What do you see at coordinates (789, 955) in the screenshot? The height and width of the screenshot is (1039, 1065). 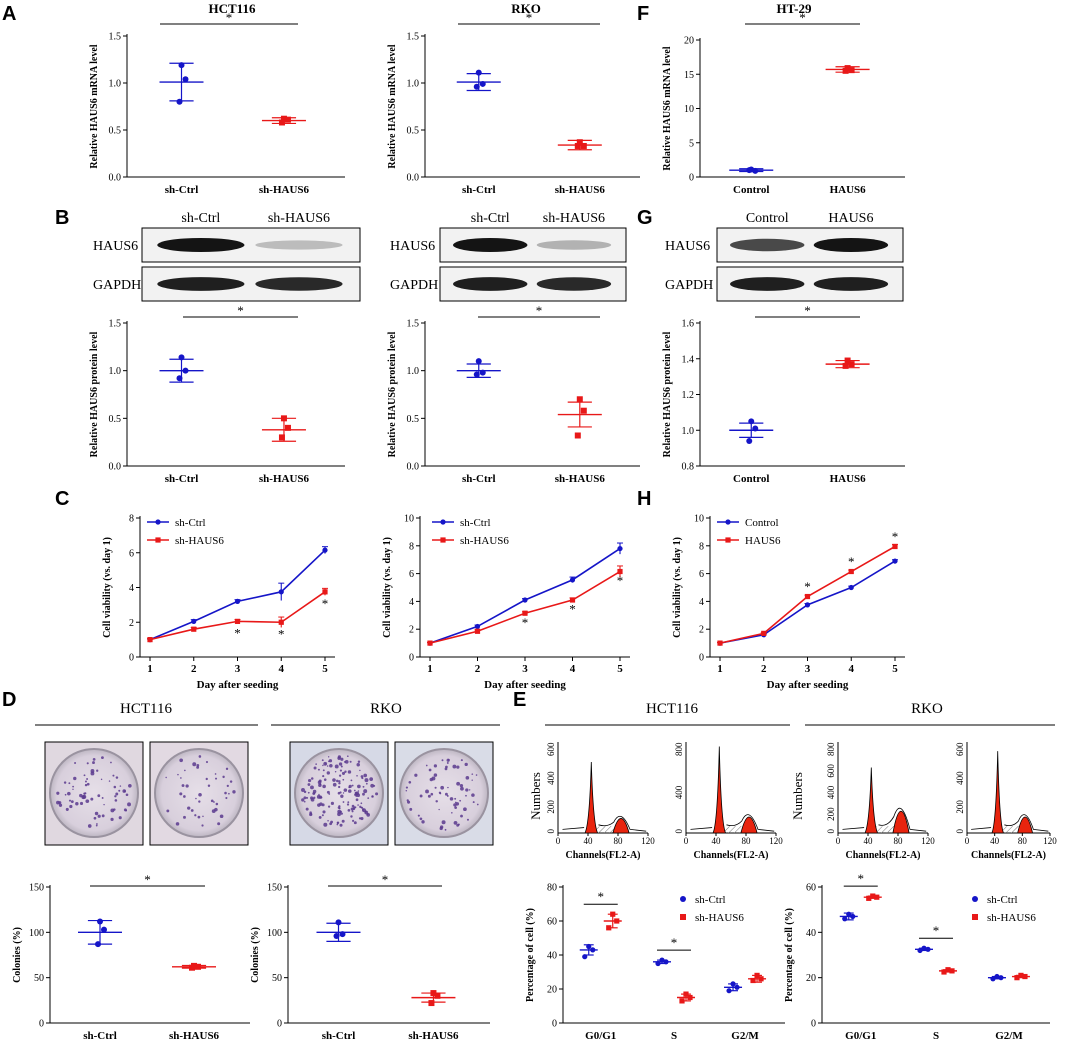 I see `y-axis-label: Percentage of cell (%)` at bounding box center [789, 955].